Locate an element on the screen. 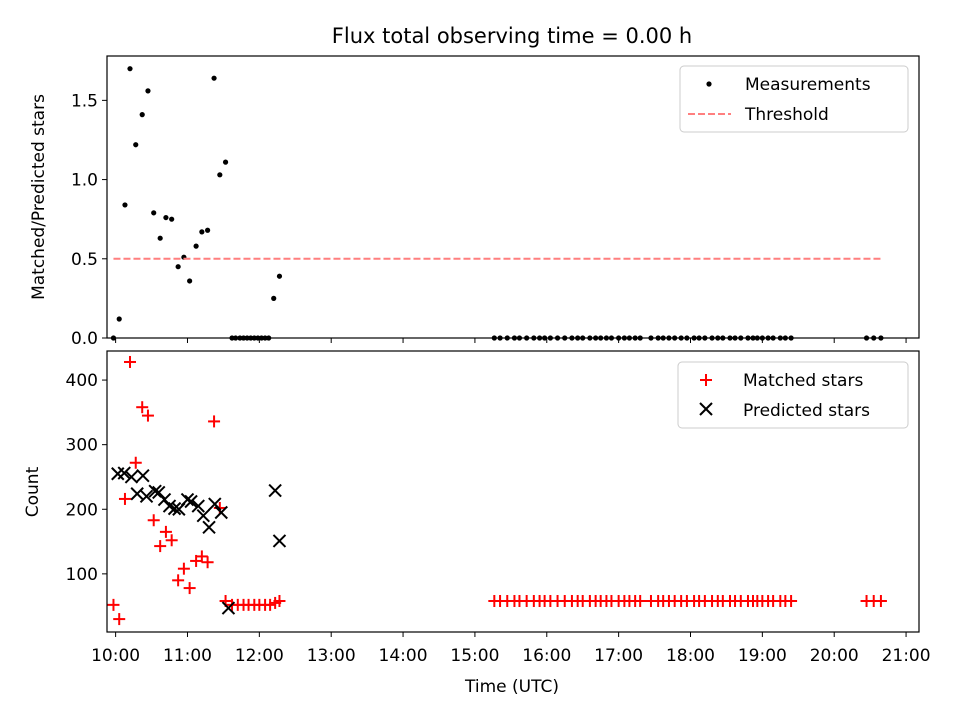 The height and width of the screenshot is (720, 960). legend-swatch-predicted is located at coordinates (706, 409).